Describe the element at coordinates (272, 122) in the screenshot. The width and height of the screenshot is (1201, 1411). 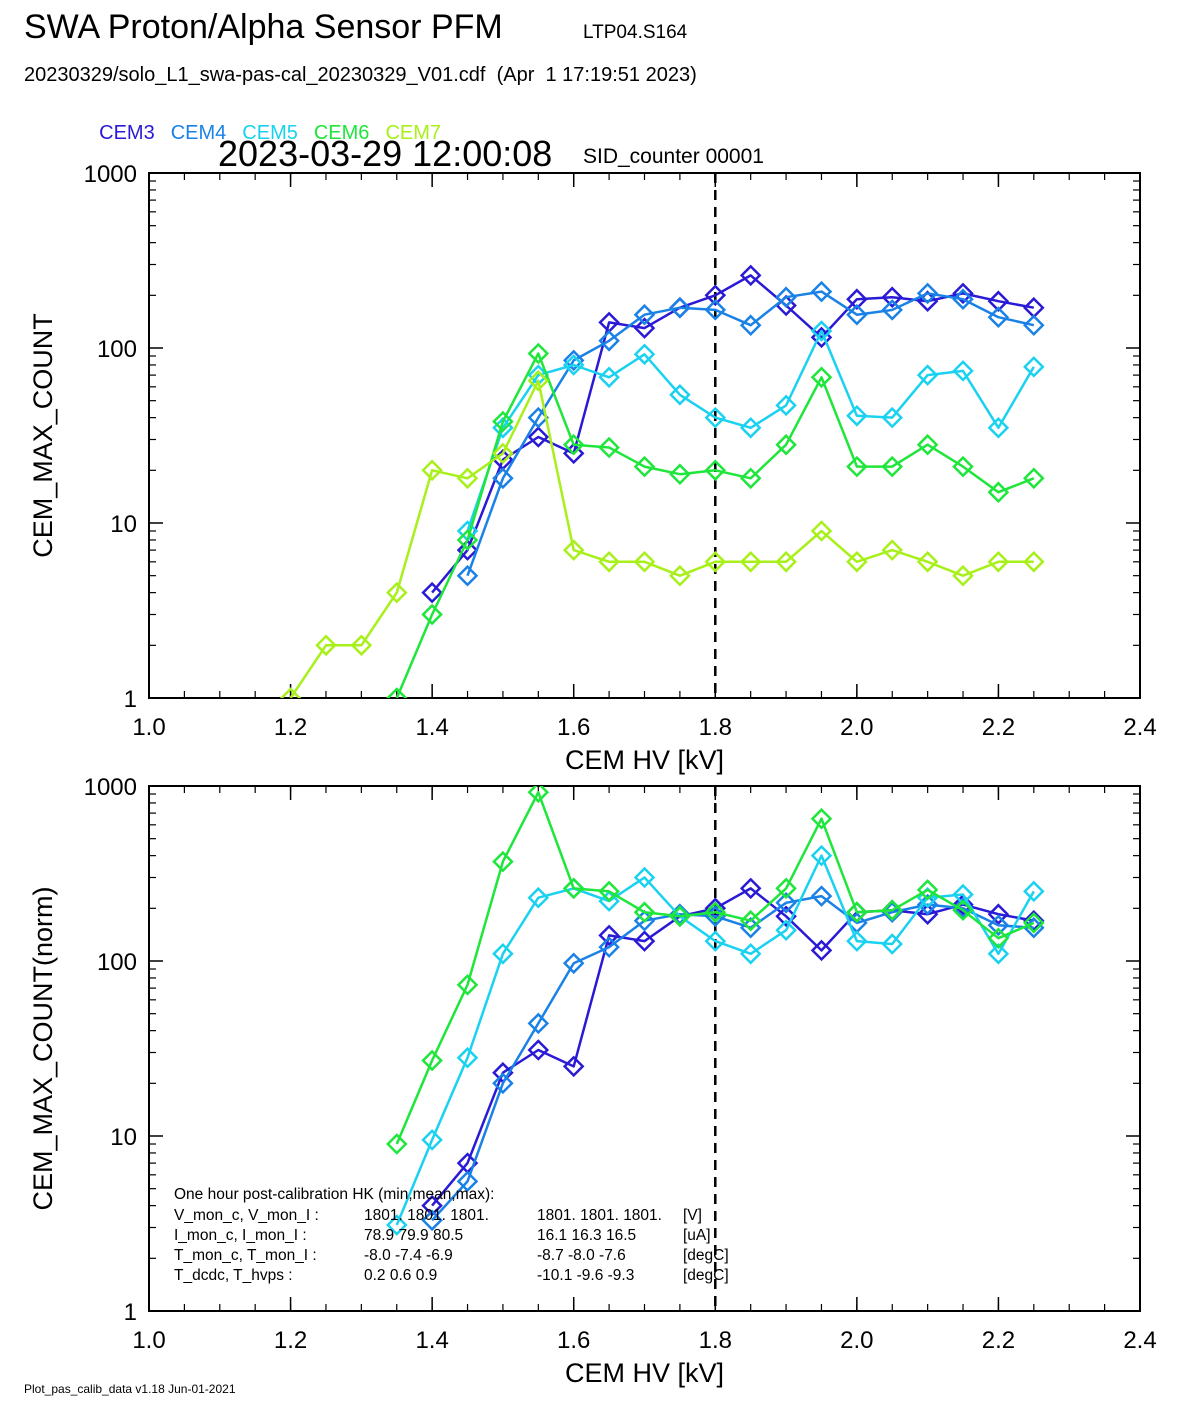
I see `legend: CEM3 CEM4 CEM5 CEM6 CEM7` at that location.